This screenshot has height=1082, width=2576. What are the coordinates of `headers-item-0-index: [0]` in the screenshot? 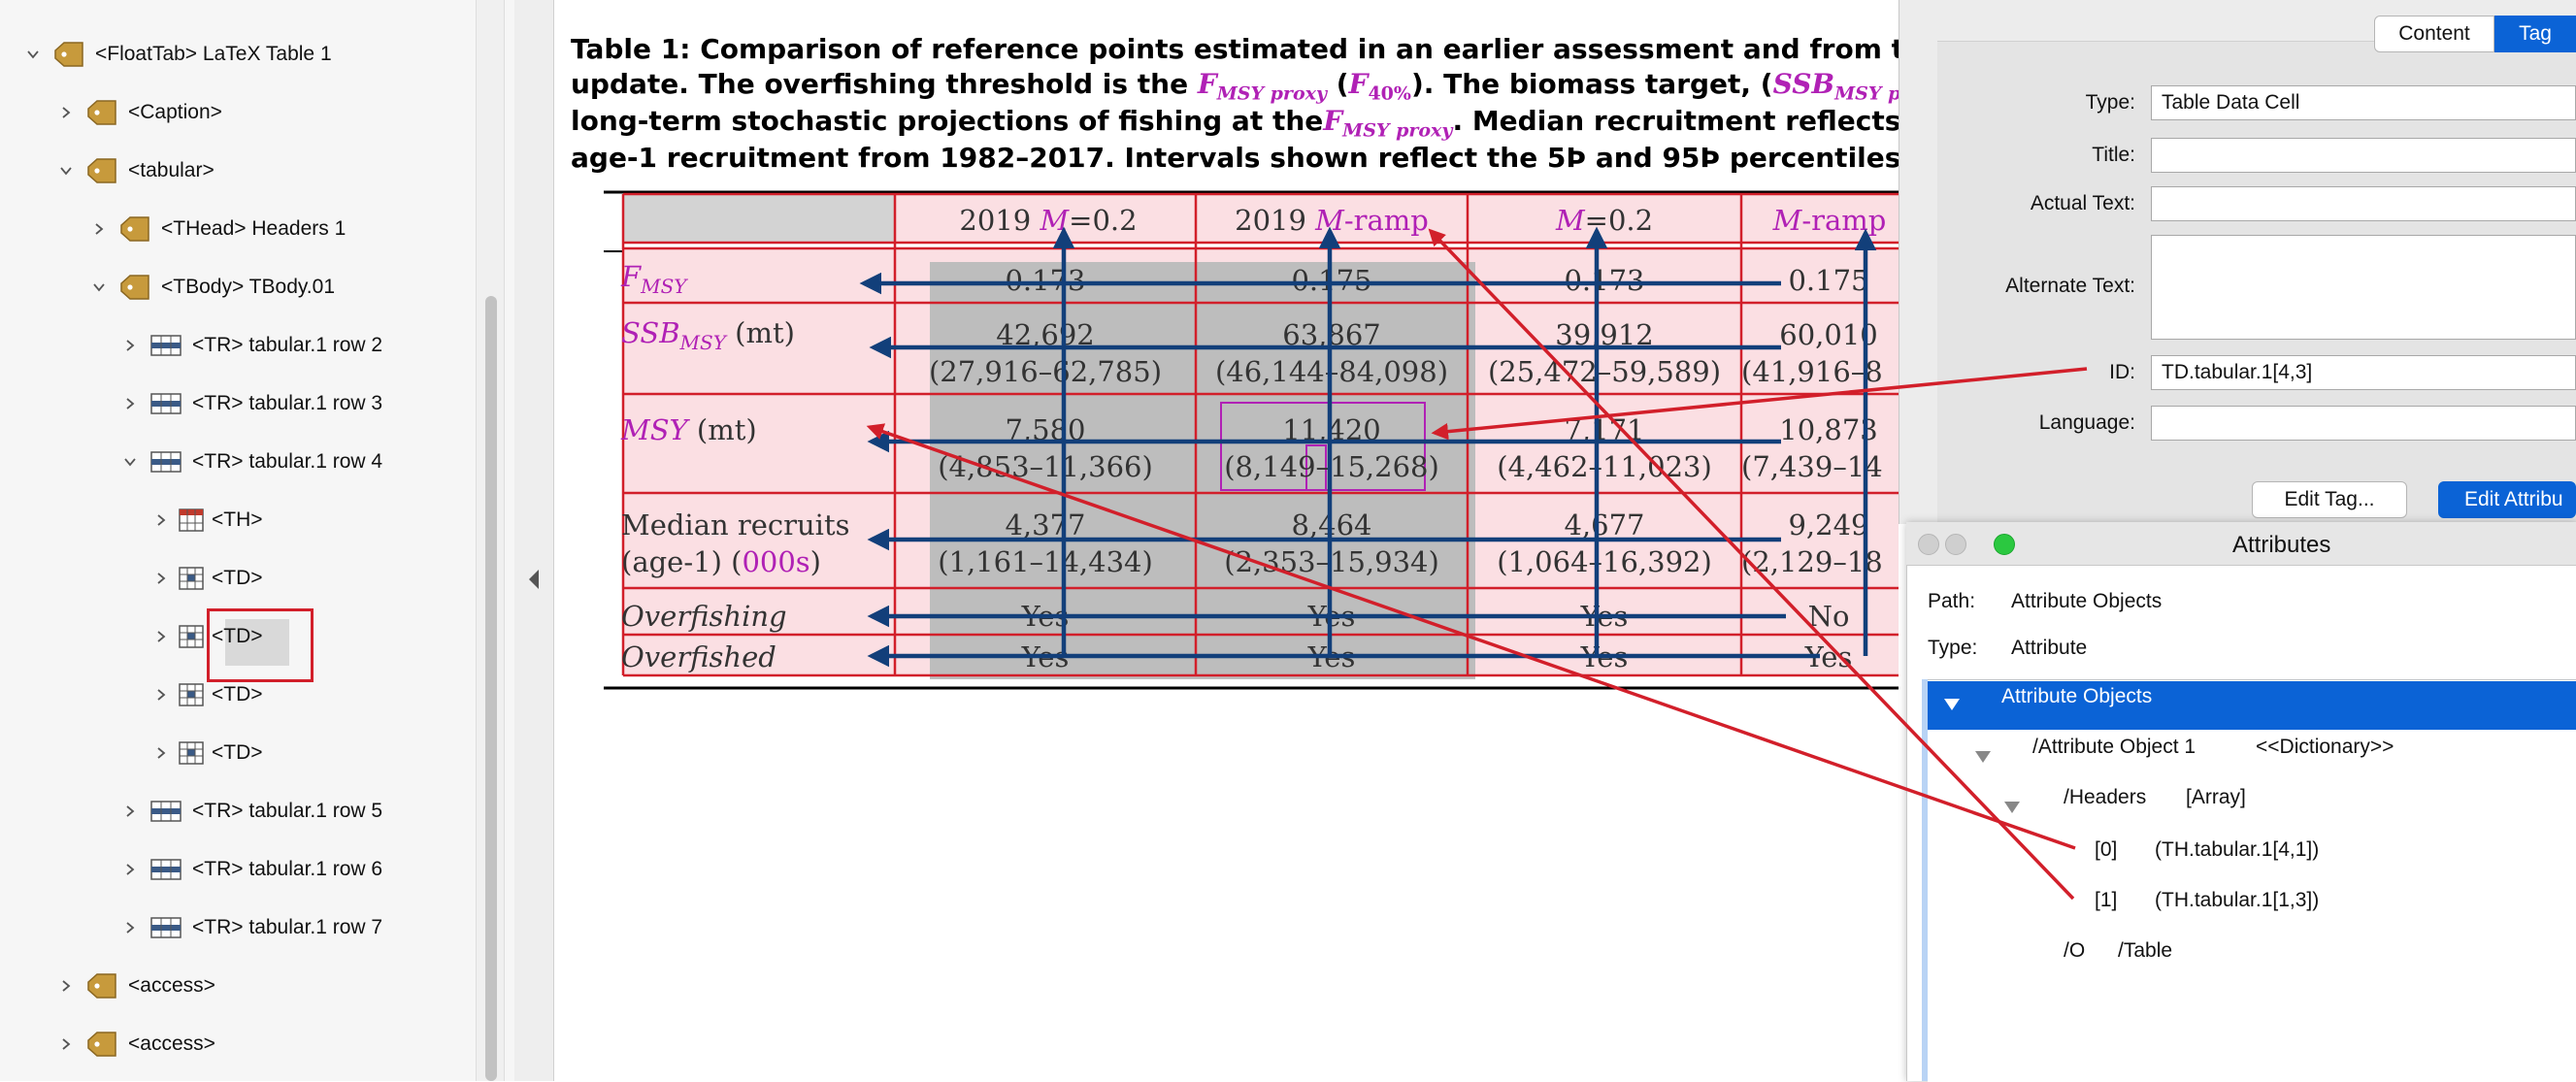 It's located at (2106, 849).